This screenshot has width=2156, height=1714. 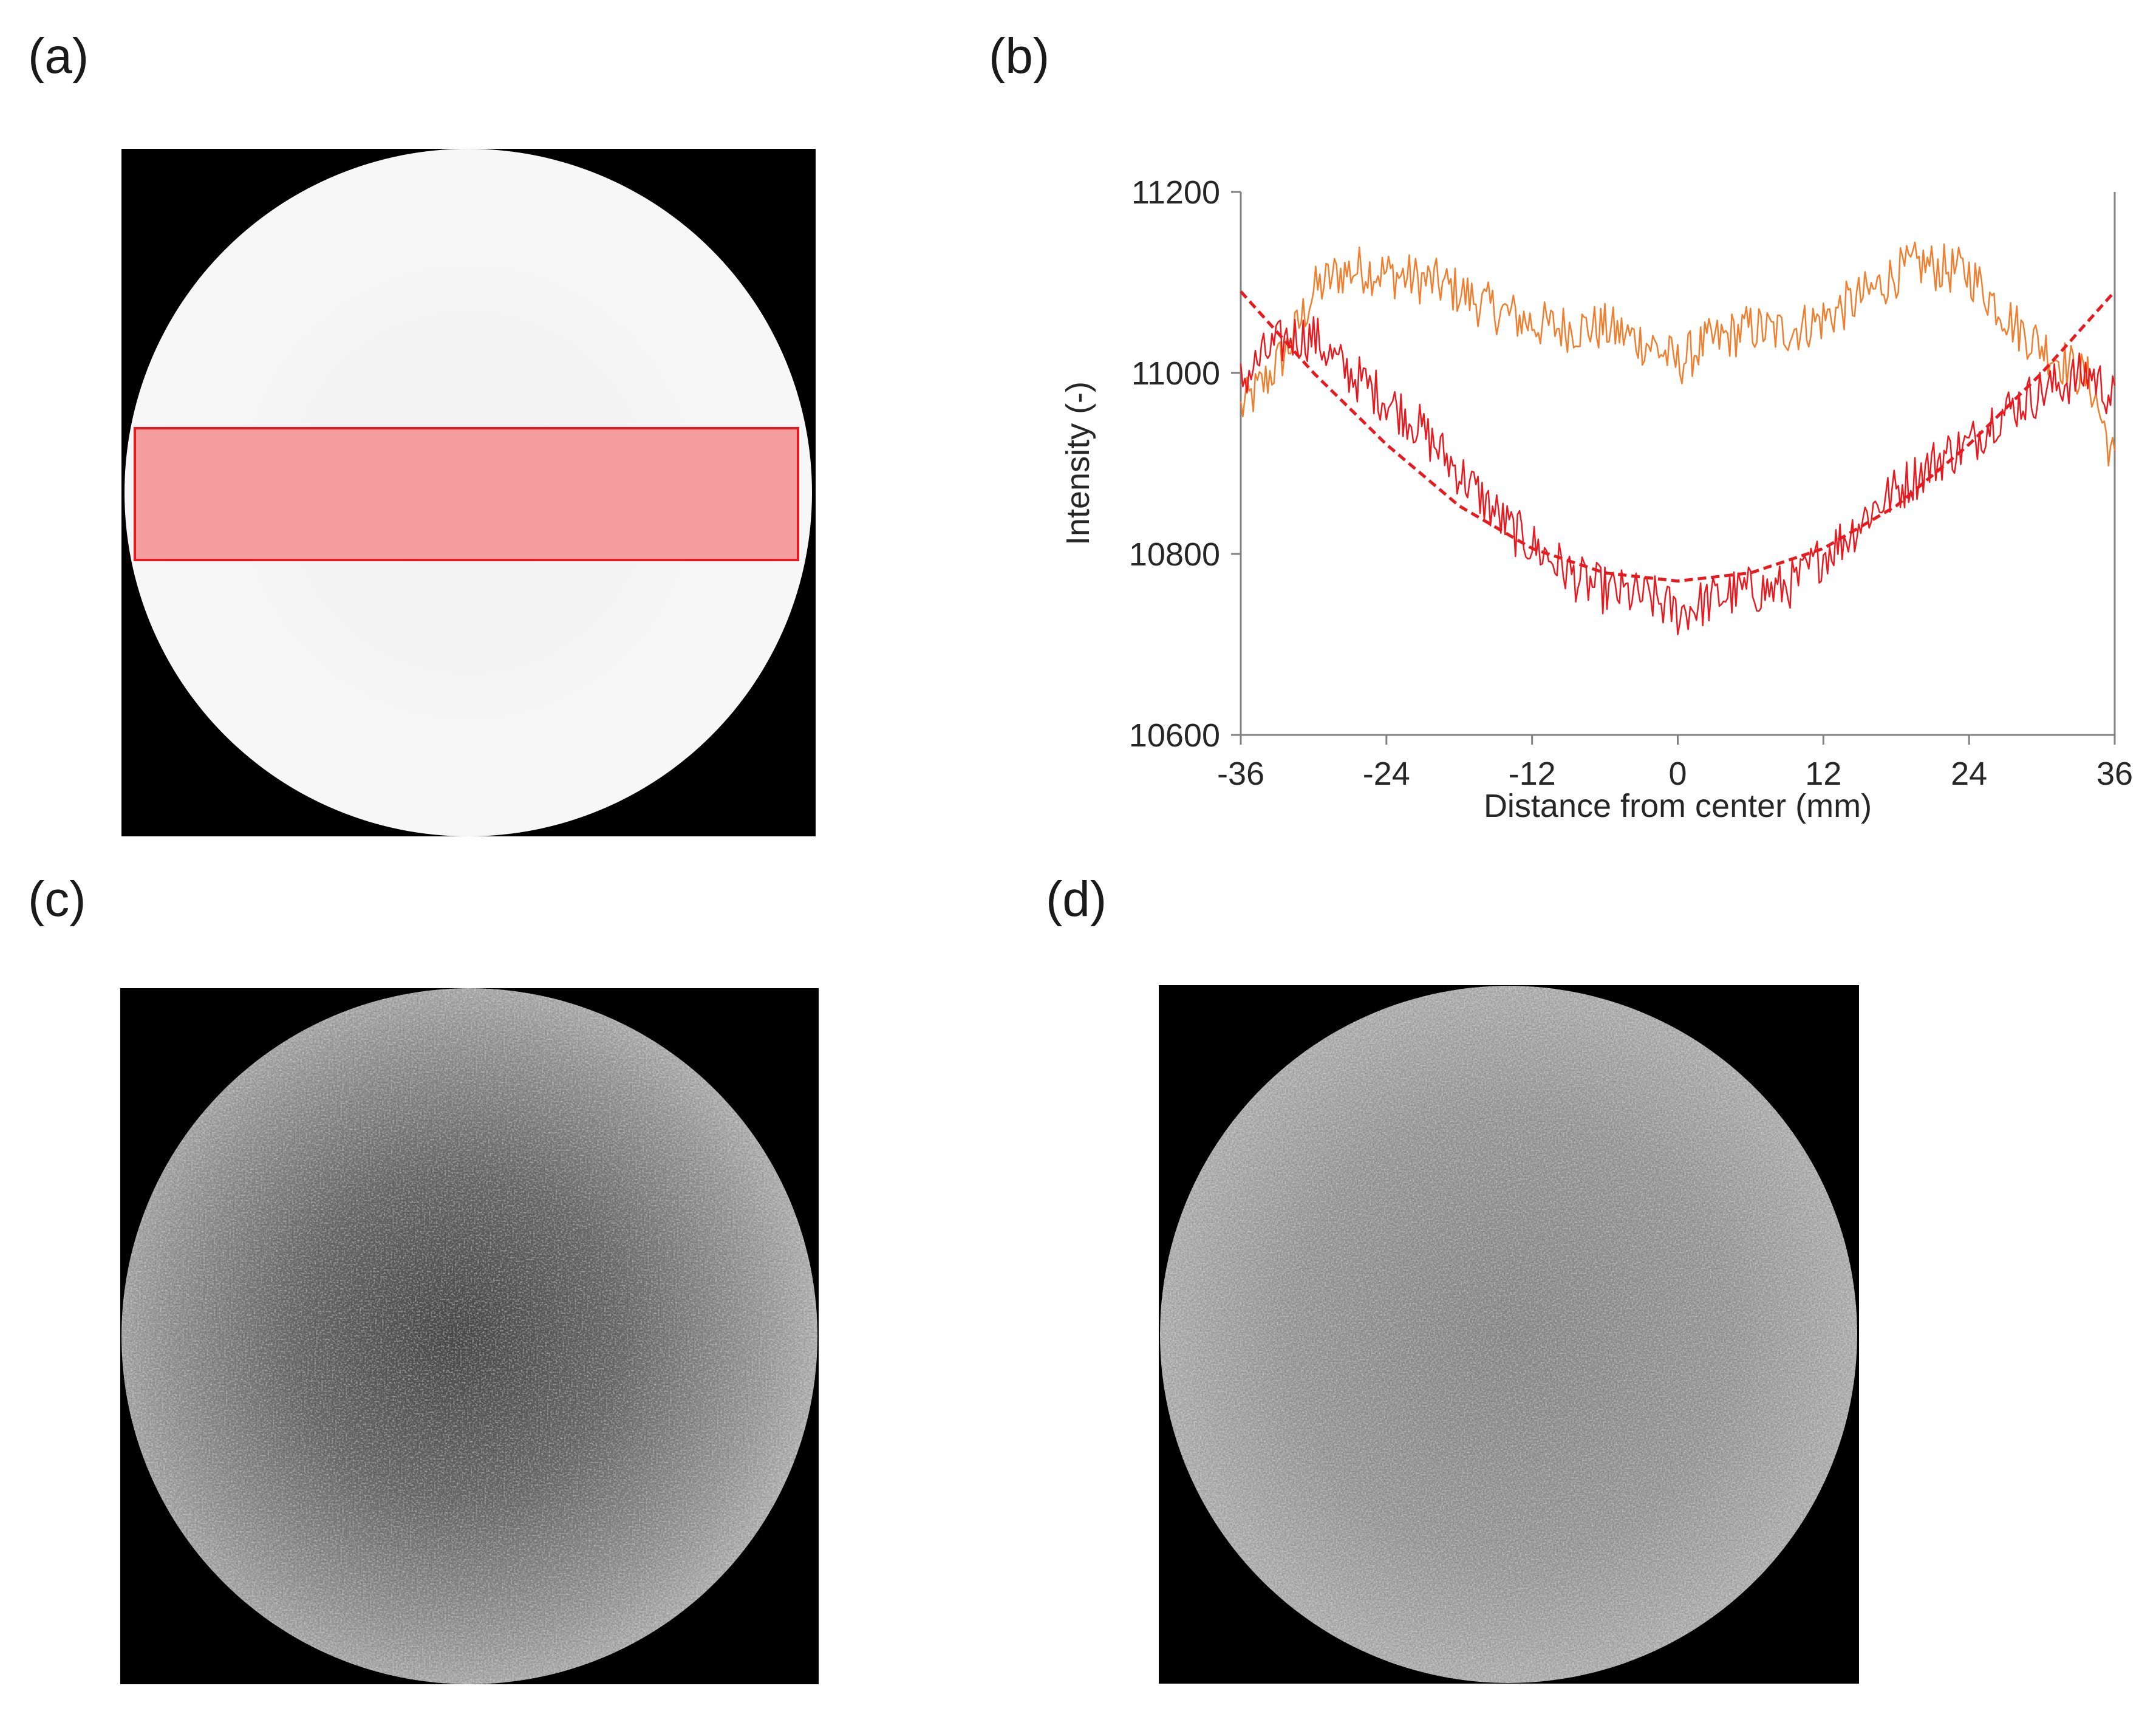 I want to click on panel-d-image, so click(x=1509, y=1334).